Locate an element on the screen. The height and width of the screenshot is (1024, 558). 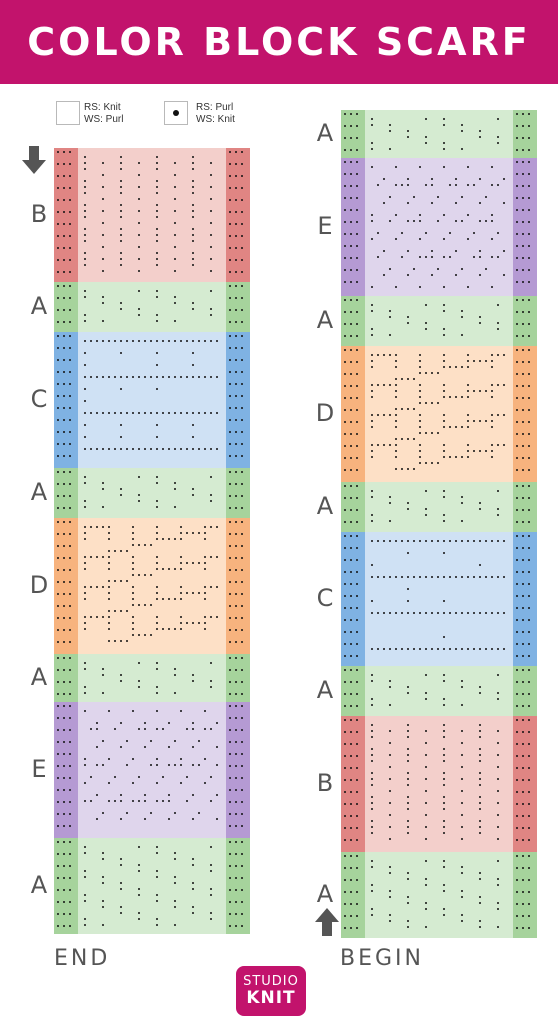
begin-label: BEGIN is located at coordinates (382, 958).